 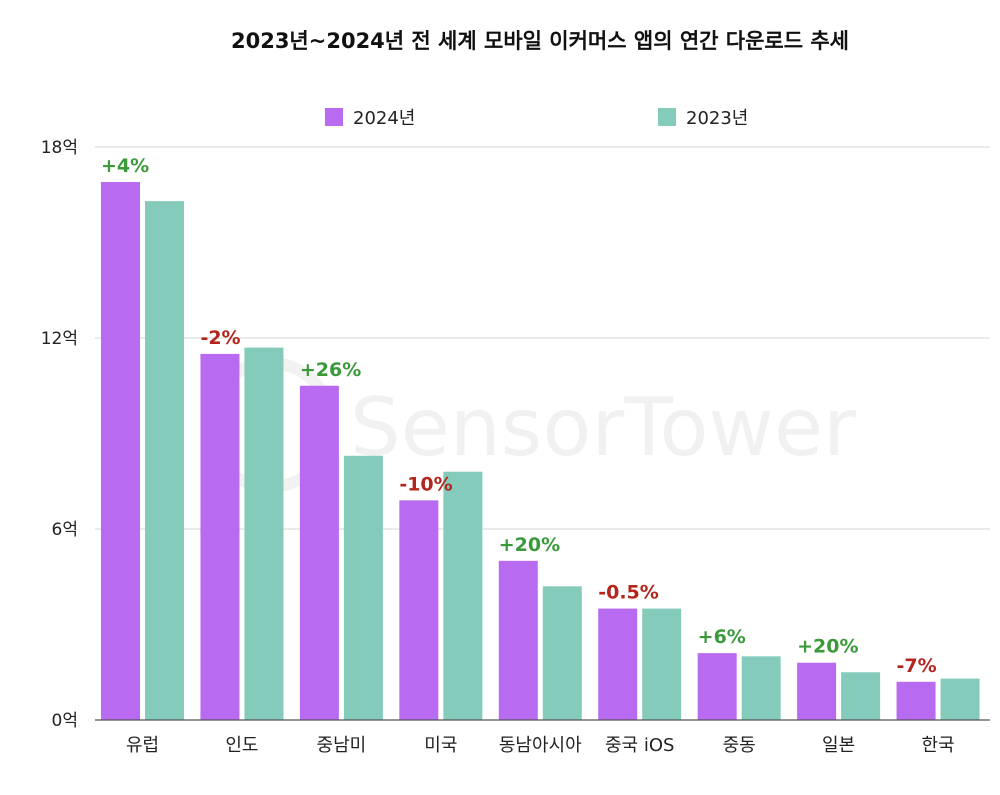 I want to click on change-label: +4%, so click(x=125, y=166).